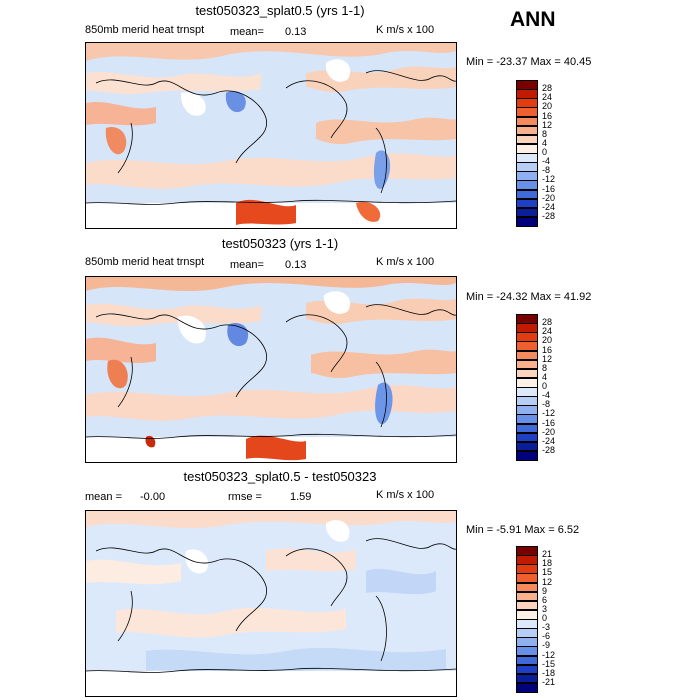  What do you see at coordinates (533, 19) in the screenshot?
I see `season-label: ANN` at bounding box center [533, 19].